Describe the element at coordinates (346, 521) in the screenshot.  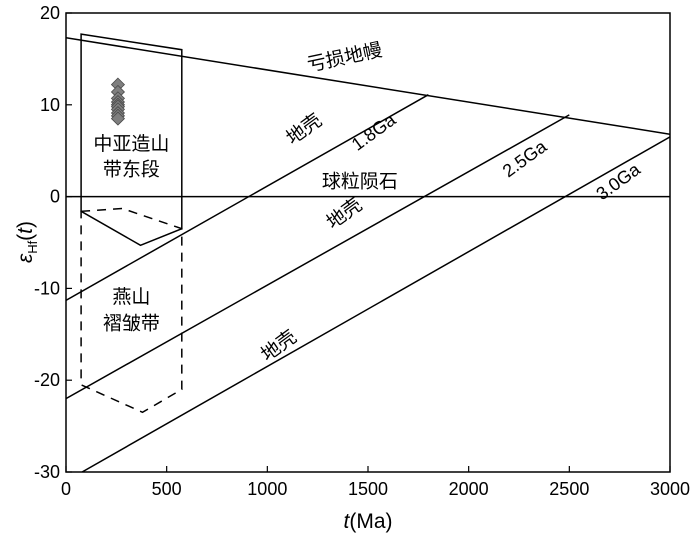
I see `x-axis-title-italic: t` at that location.